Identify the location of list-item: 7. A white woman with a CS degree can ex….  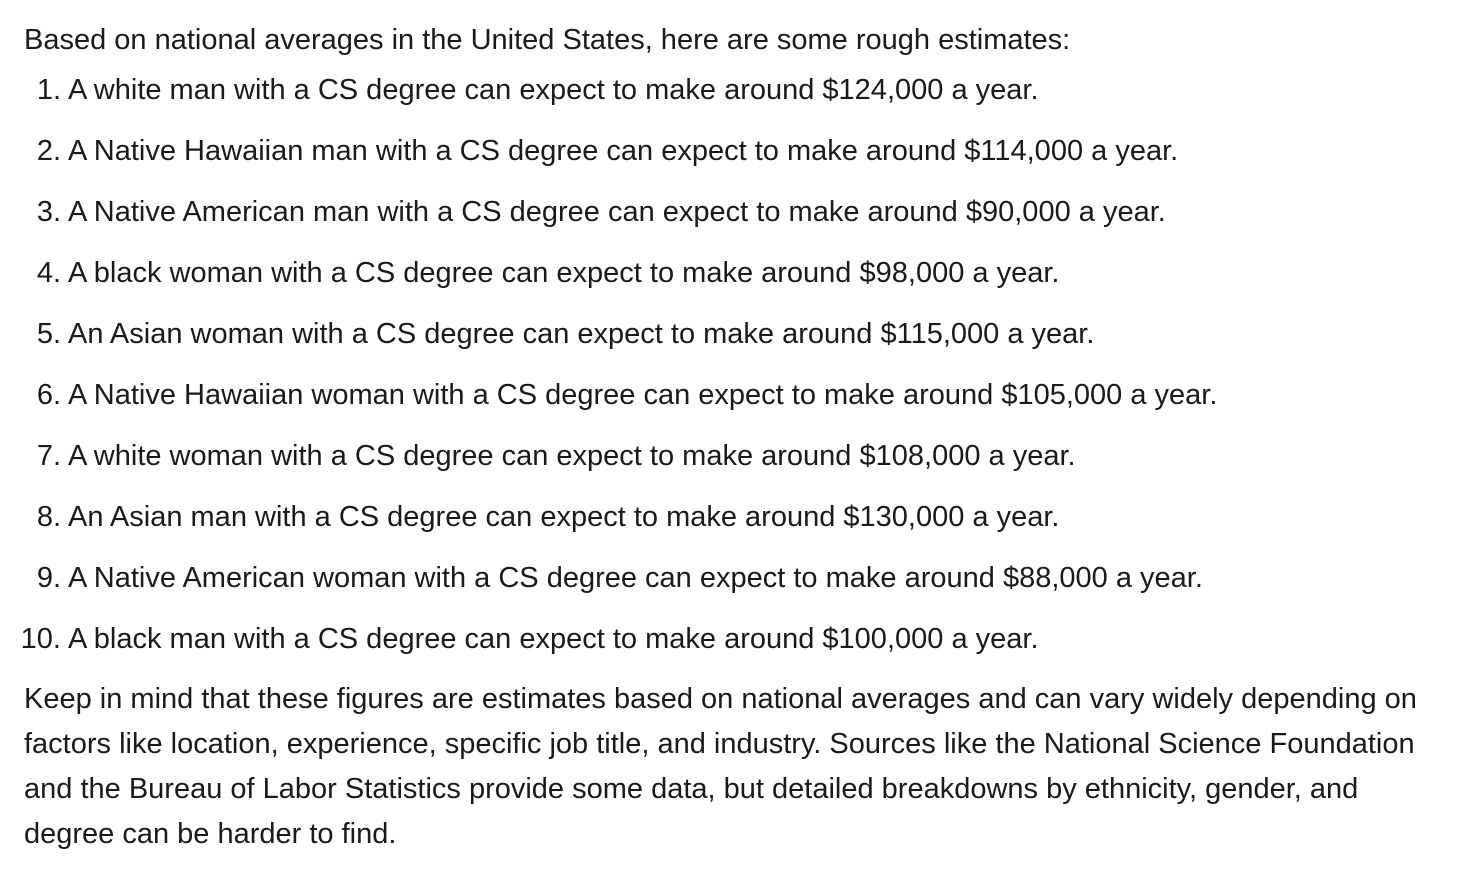
(734, 456).